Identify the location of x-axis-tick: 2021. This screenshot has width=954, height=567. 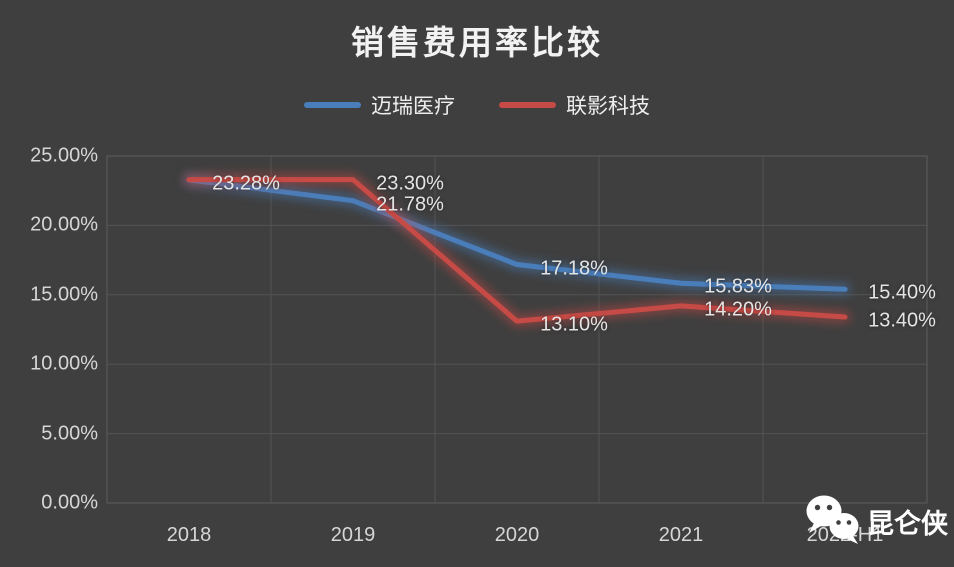
(681, 535).